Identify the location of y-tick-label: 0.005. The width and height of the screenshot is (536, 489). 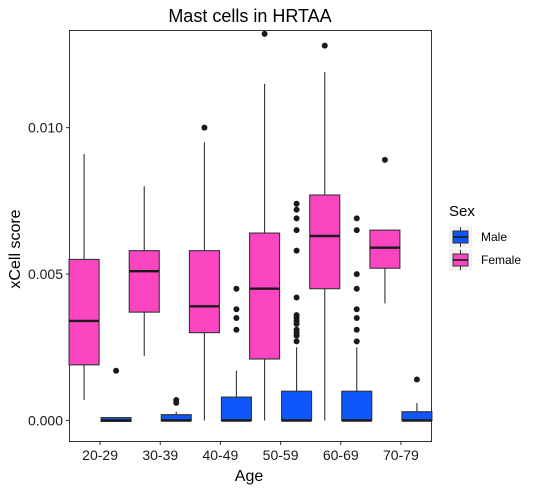
(45, 274).